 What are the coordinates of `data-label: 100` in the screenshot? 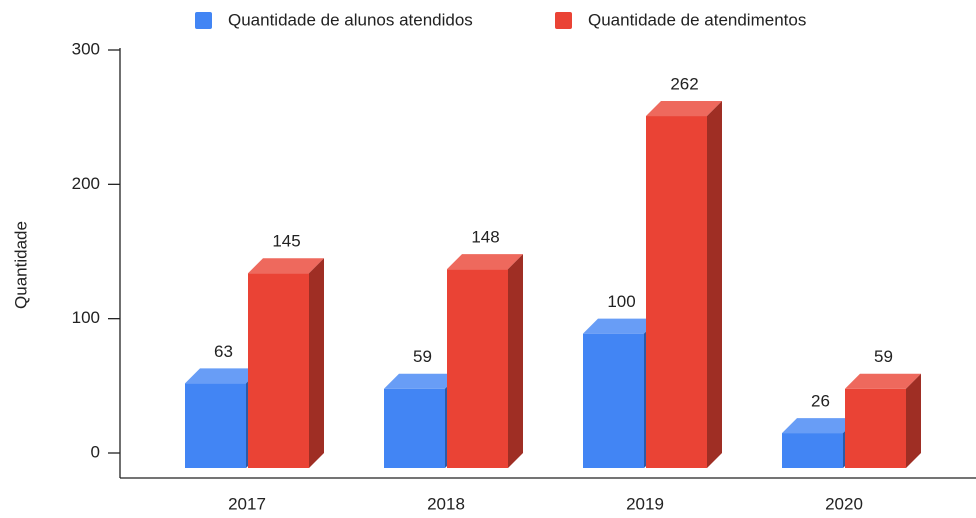 It's located at (621, 301).